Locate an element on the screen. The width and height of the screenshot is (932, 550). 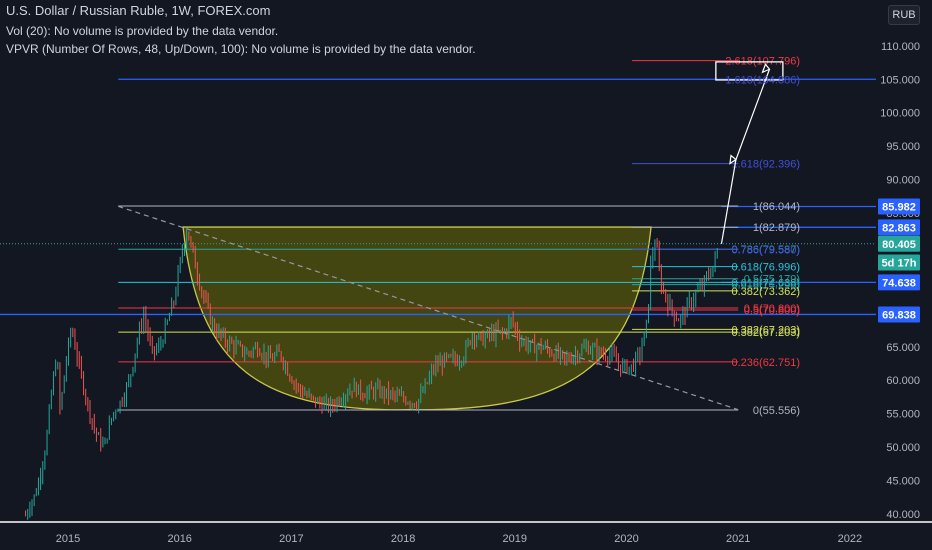
x-tick-label: 2021 is located at coordinates (738, 539).